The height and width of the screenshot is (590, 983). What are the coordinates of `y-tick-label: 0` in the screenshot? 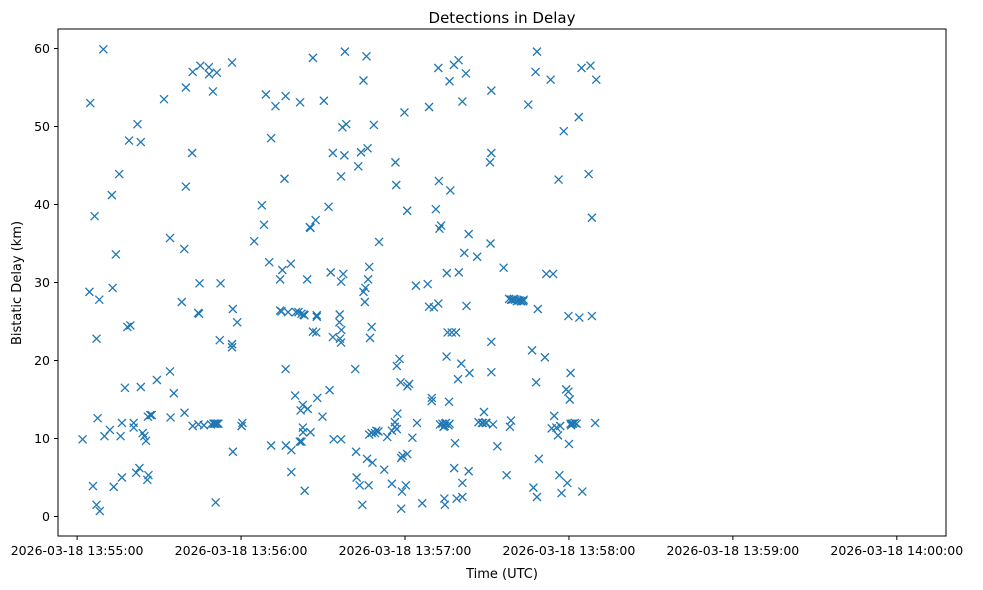 It's located at (46, 516).